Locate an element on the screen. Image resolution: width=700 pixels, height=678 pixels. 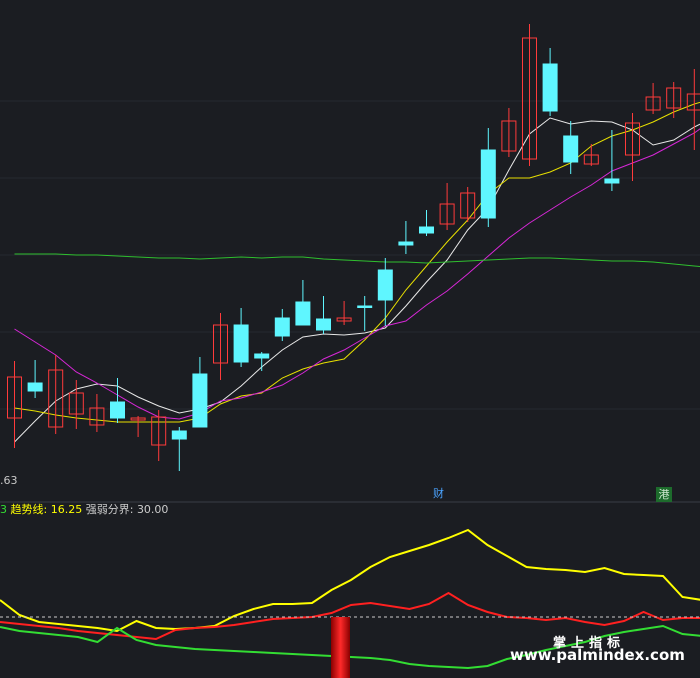
price-axis-label: .63 is located at coordinates (9, 480).